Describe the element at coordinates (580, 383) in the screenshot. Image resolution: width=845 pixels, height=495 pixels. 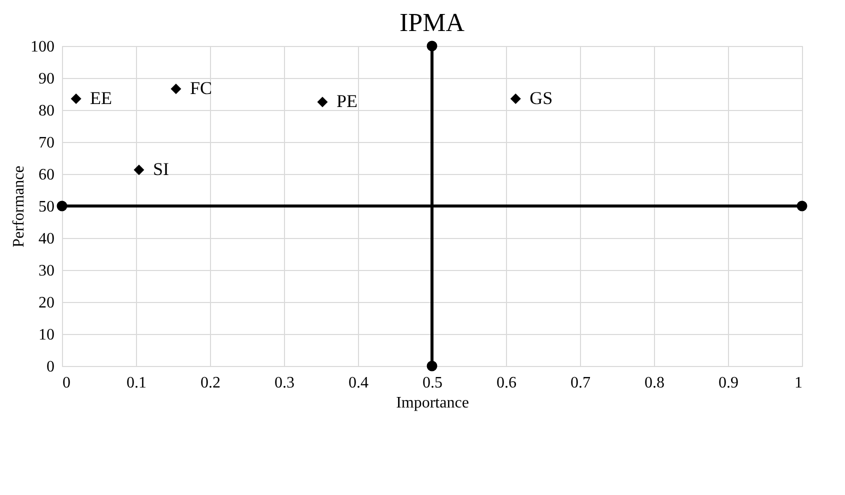
I see `x-tick-label: 0.7` at that location.